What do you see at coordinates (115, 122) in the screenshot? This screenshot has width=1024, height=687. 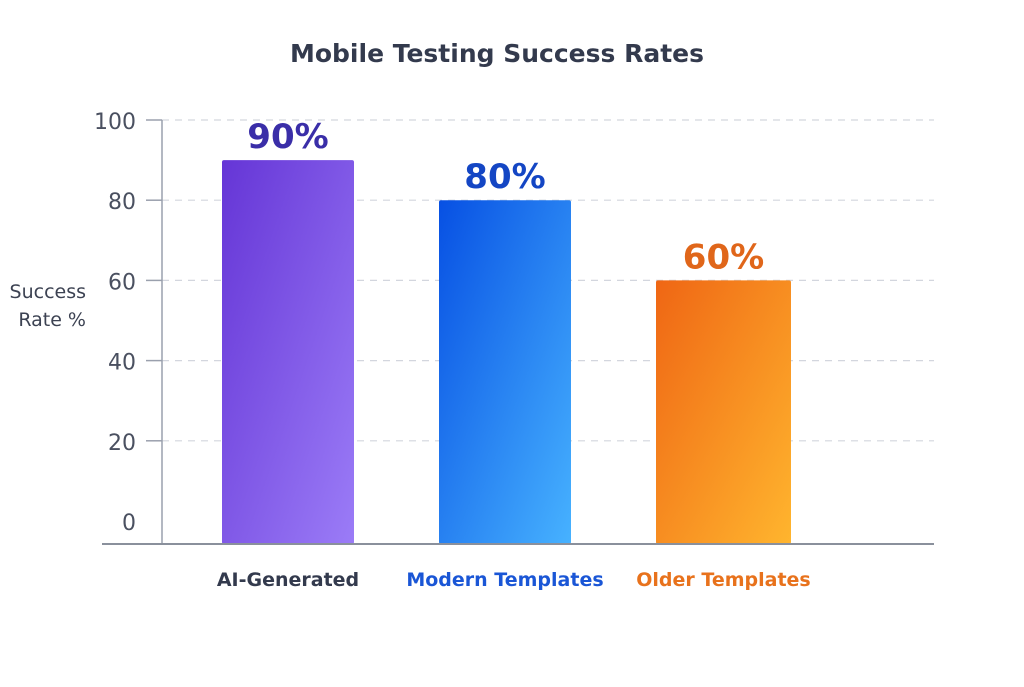 I see `y-tick-label: 100` at bounding box center [115, 122].